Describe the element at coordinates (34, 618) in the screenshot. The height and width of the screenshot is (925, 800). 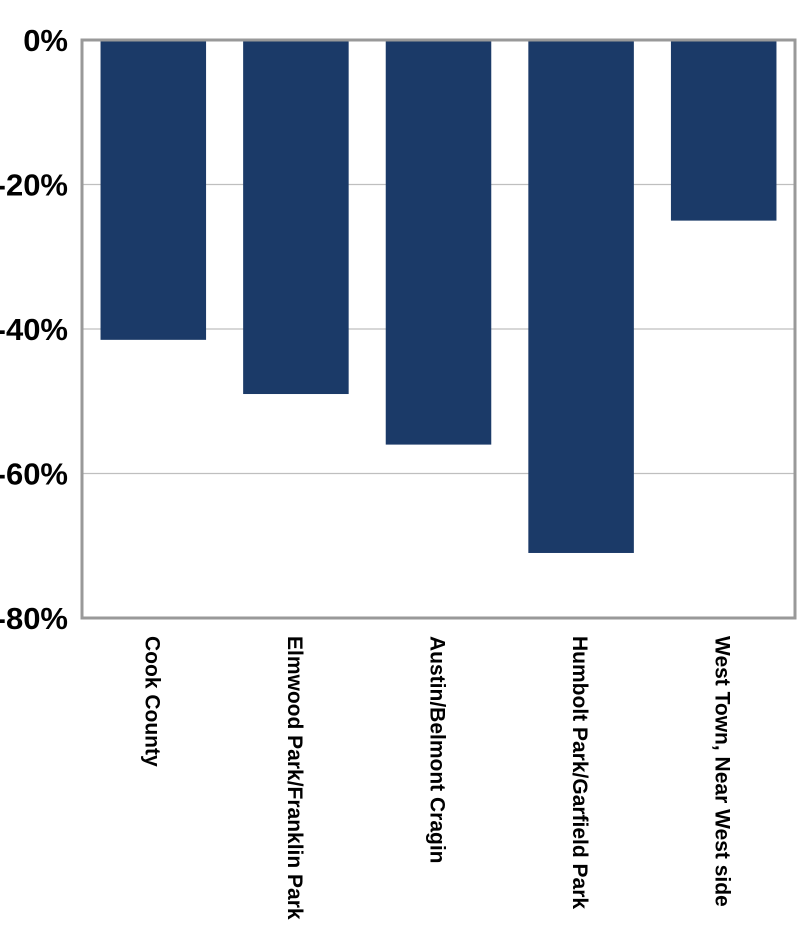
I see `y-tick-label: -80%` at that location.